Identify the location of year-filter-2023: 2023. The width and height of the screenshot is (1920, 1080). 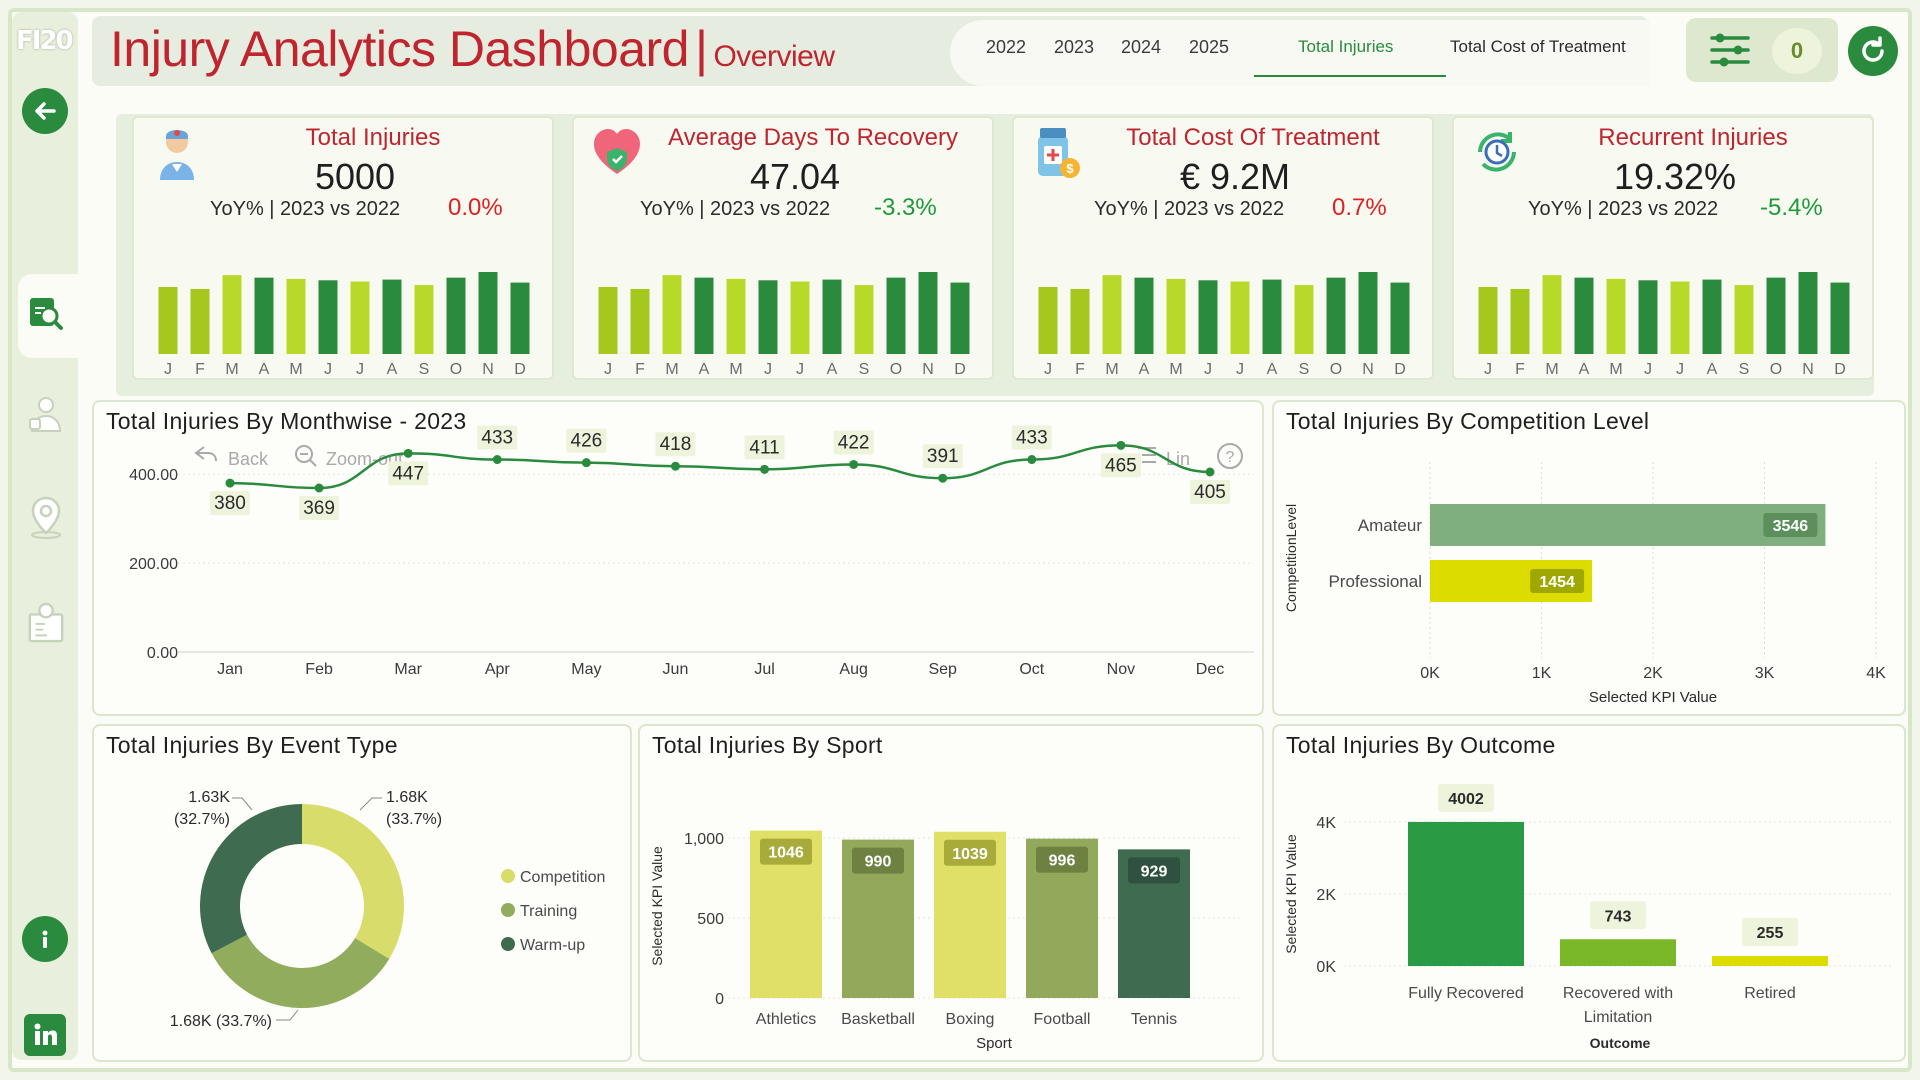
(1074, 47).